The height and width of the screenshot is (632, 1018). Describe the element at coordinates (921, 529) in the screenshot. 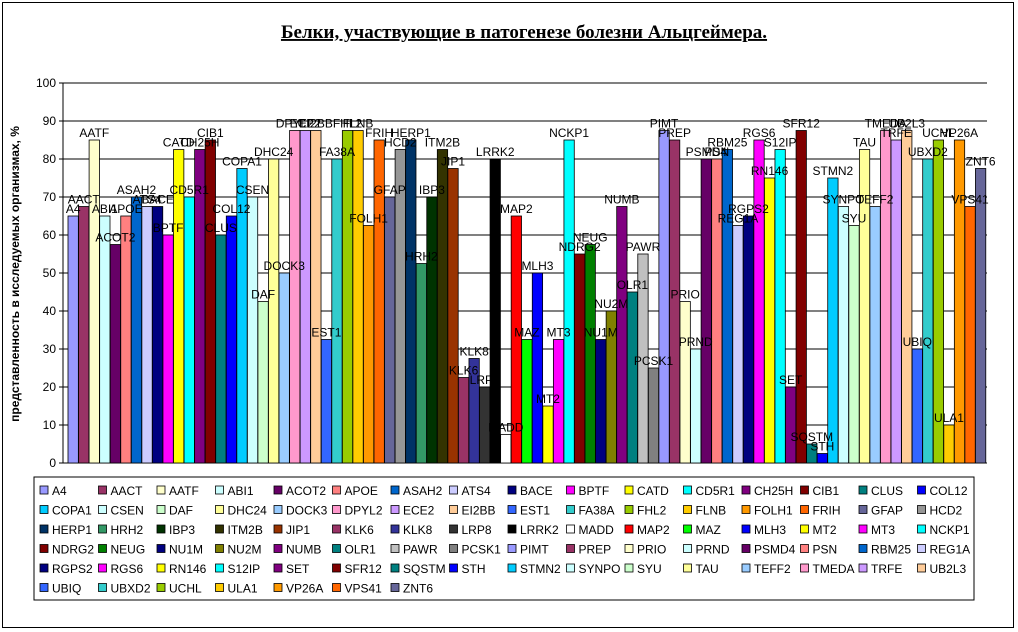

I see `legend-swatch-nckp1` at that location.